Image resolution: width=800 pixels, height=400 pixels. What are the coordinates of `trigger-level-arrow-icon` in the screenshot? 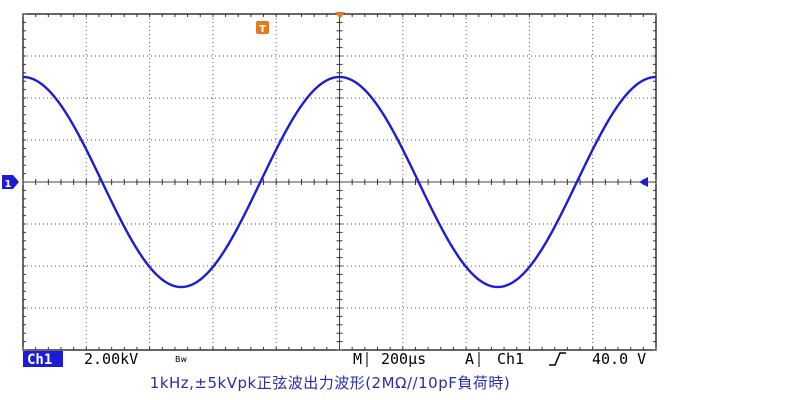 It's located at (643, 182).